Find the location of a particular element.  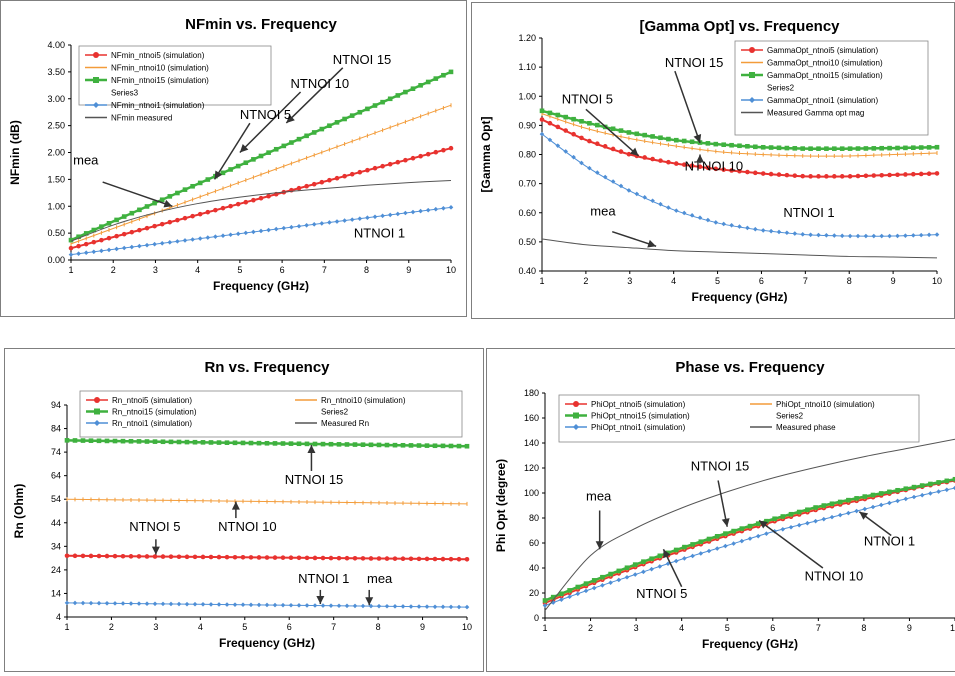

legend-label: Rn_ntnoi15 (simulation) is located at coordinates (154, 412).